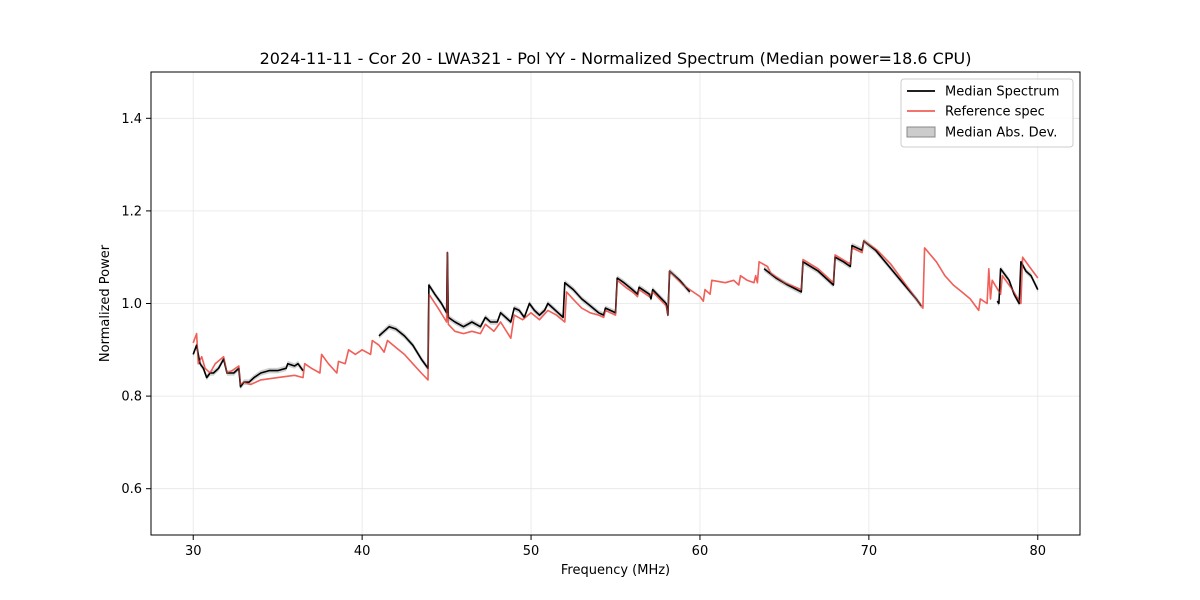 The width and height of the screenshot is (1200, 600). What do you see at coordinates (869, 551) in the screenshot?
I see `x-tick-label: 70` at bounding box center [869, 551].